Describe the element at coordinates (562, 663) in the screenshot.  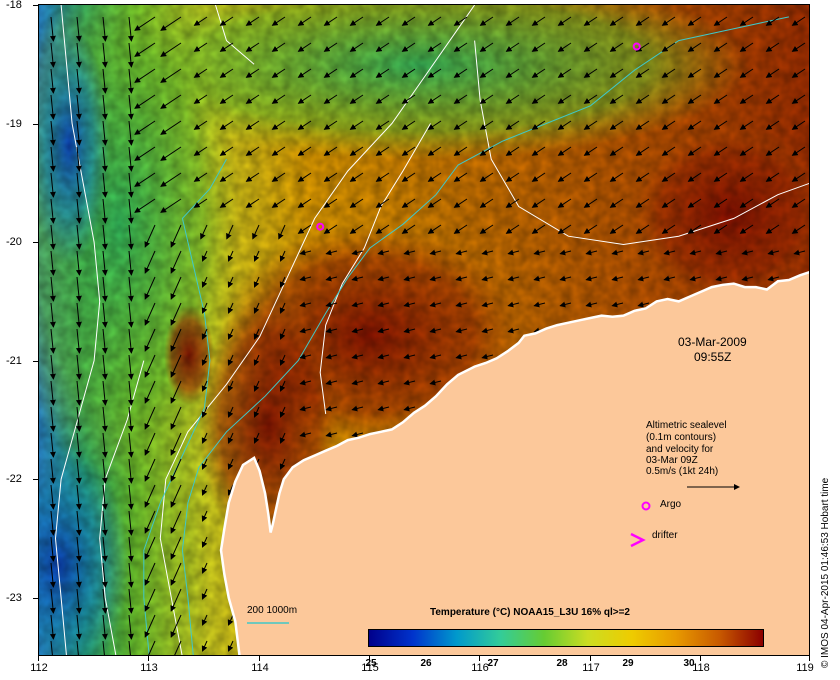
I see `colorbar-tick-label: 28` at that location.